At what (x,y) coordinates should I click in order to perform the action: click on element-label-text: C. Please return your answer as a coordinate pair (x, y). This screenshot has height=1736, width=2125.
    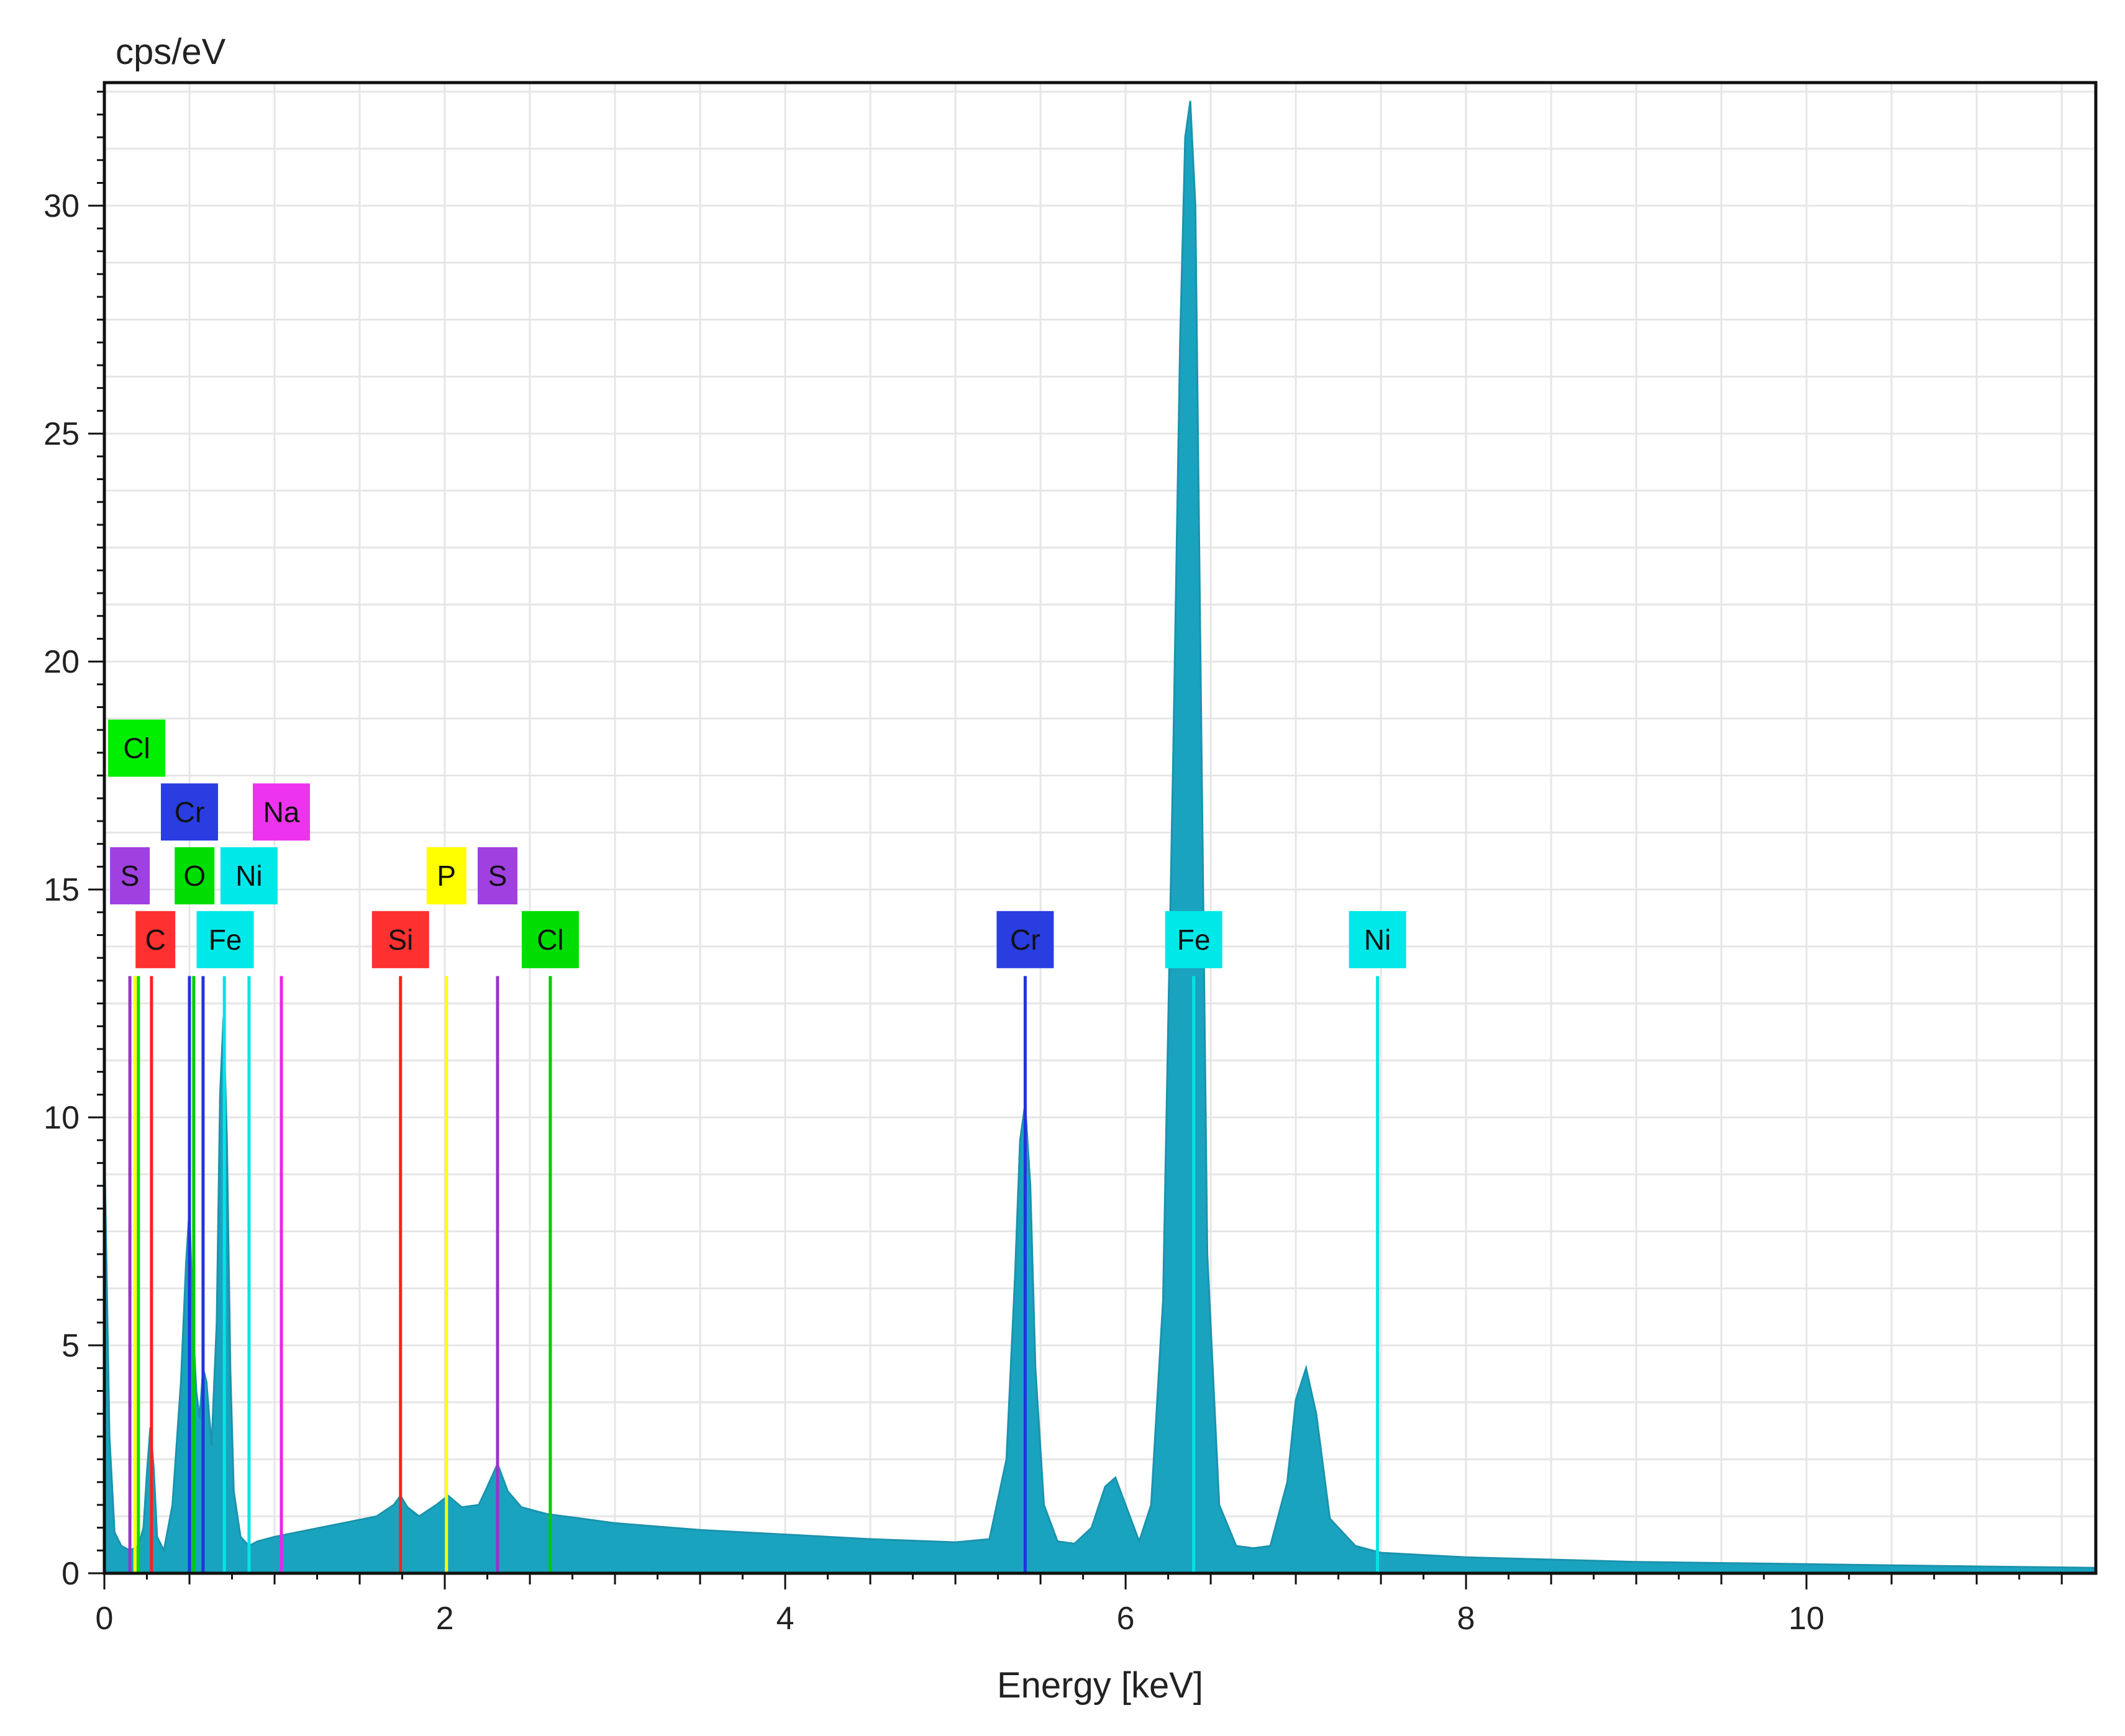
    Looking at the image, I should click on (155, 940).